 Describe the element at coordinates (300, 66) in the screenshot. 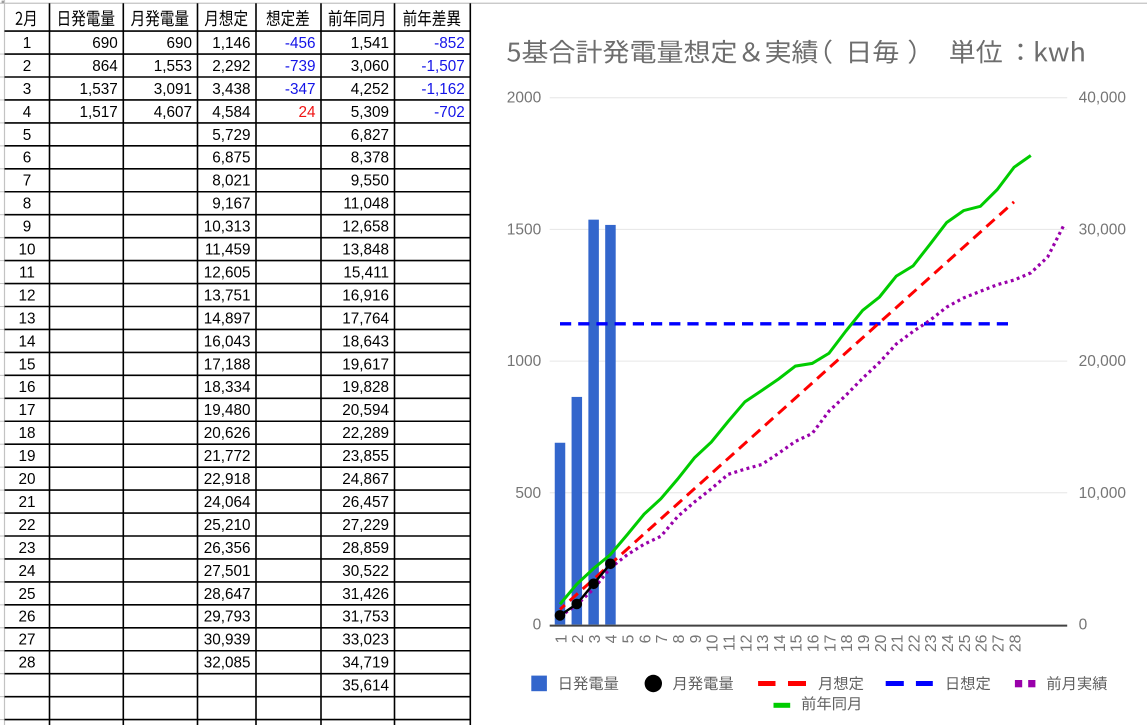

I see `svg-text: -739` at that location.